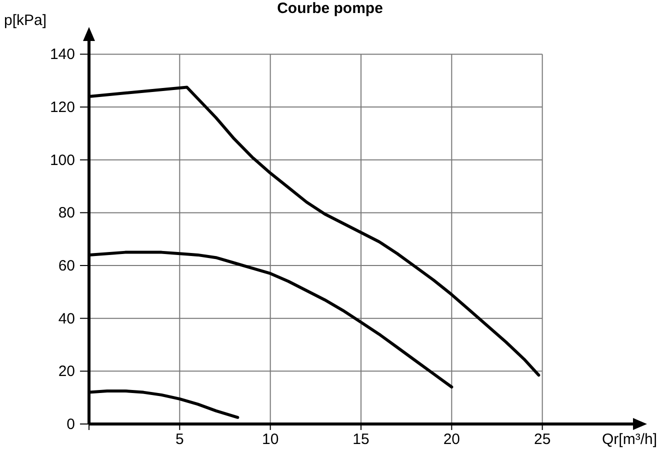 This screenshot has height=454, width=659. What do you see at coordinates (629, 439) in the screenshot?
I see `x-axis-title: Qr[m³/h]` at bounding box center [629, 439].